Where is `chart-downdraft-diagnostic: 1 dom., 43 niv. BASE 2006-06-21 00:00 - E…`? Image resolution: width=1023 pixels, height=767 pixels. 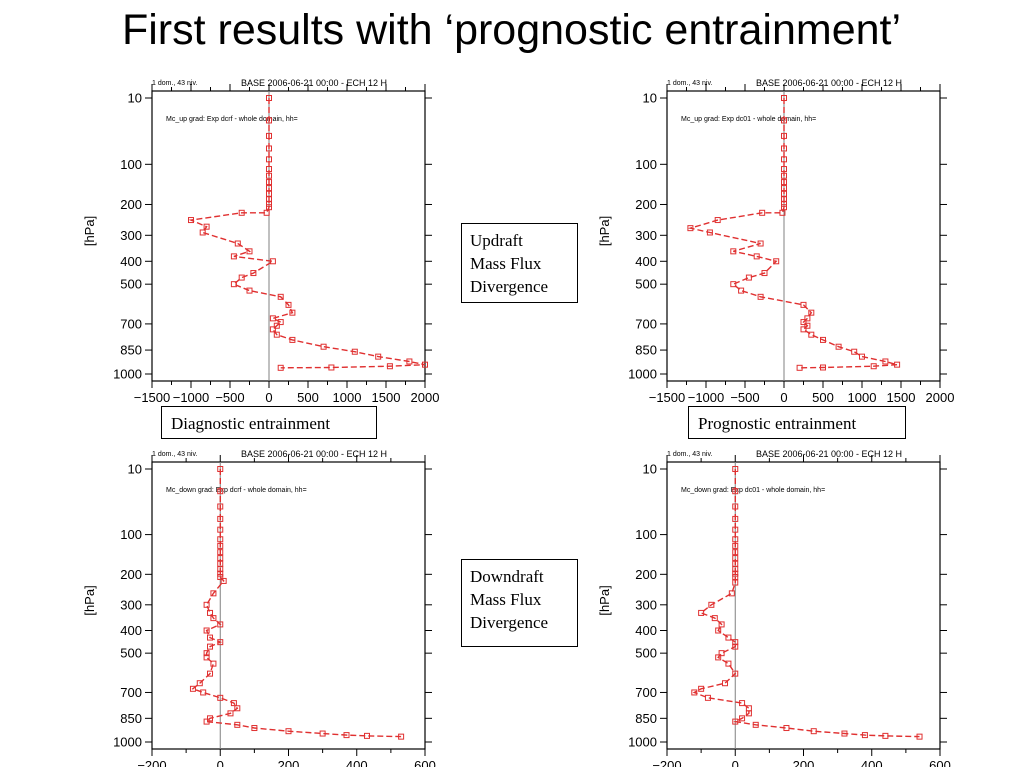
chart-downdraft-diagnostic: 1 dom., 43 niv. BASE 2006-06-21 00:00 - E… is located at coordinates (259, 608).